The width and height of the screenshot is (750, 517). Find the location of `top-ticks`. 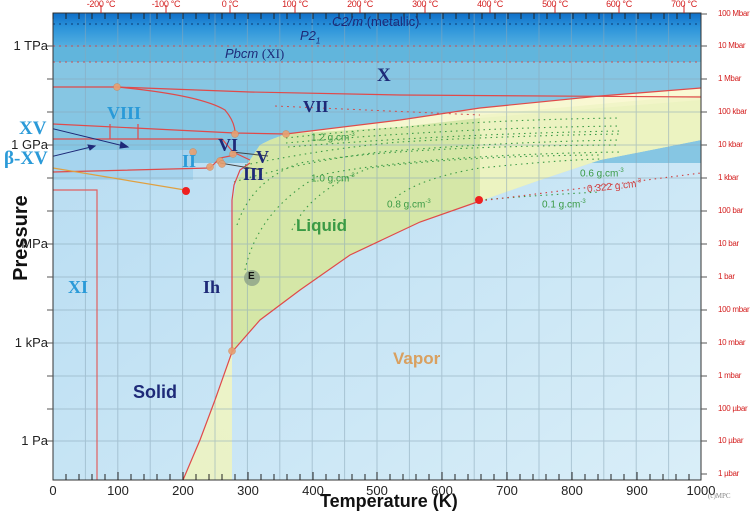

top-ticks is located at coordinates (371, 16).